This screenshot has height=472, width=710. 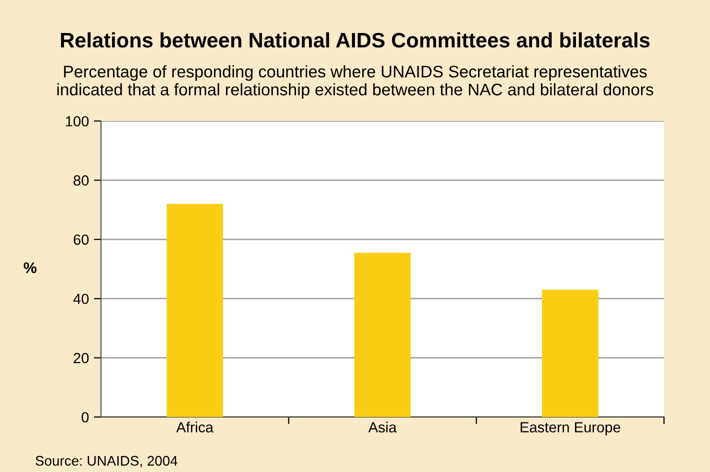 I want to click on source-note: Source: UNAIDS, 2004, so click(x=107, y=462).